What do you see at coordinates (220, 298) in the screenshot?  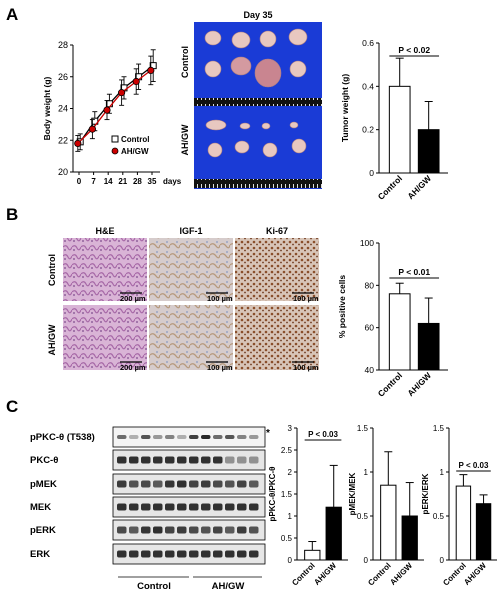 I see `scale-bar-2: 100 µm` at bounding box center [220, 298].